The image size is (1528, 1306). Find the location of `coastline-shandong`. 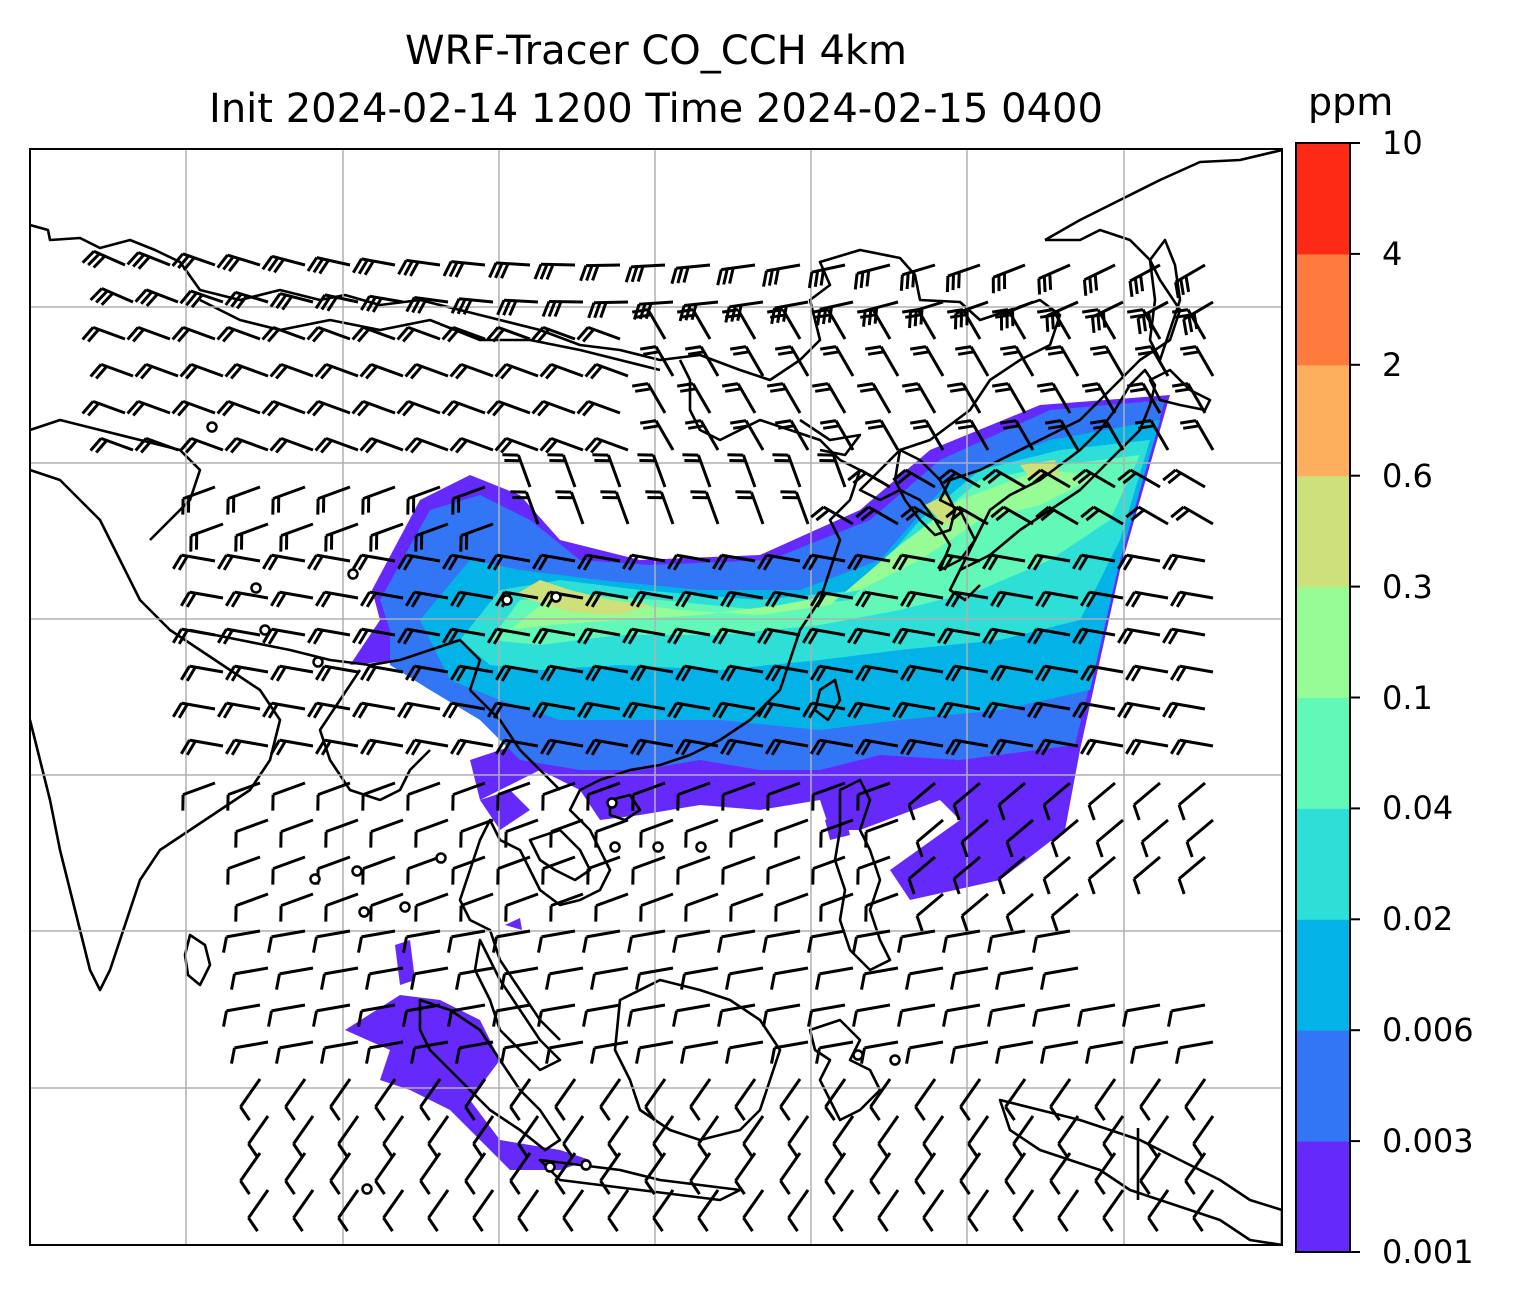

coastline-shandong is located at coordinates (830, 437).